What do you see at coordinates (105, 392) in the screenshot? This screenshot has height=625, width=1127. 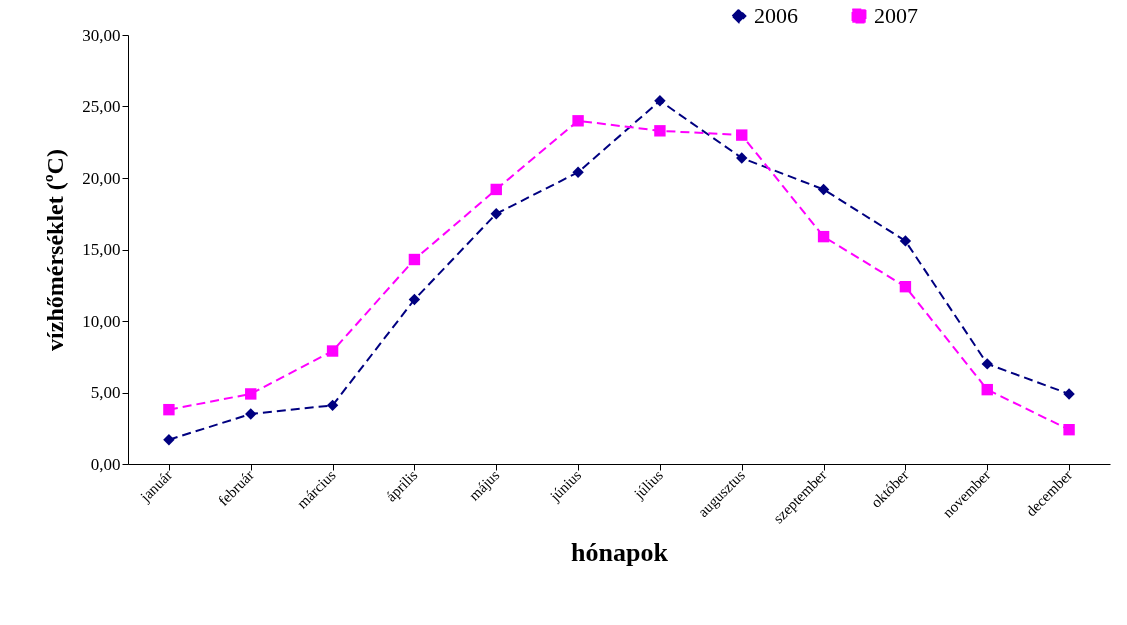 I see `y-tick-label: 5,00` at bounding box center [105, 392].